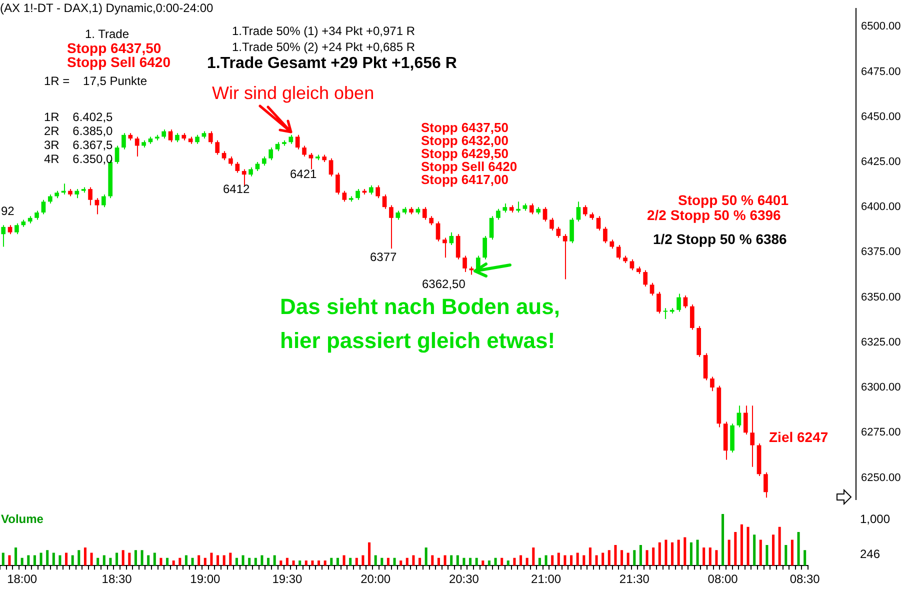 The image size is (904, 590). Describe the element at coordinates (375, 579) in the screenshot. I see `x-tick-label: 20:00` at that location.